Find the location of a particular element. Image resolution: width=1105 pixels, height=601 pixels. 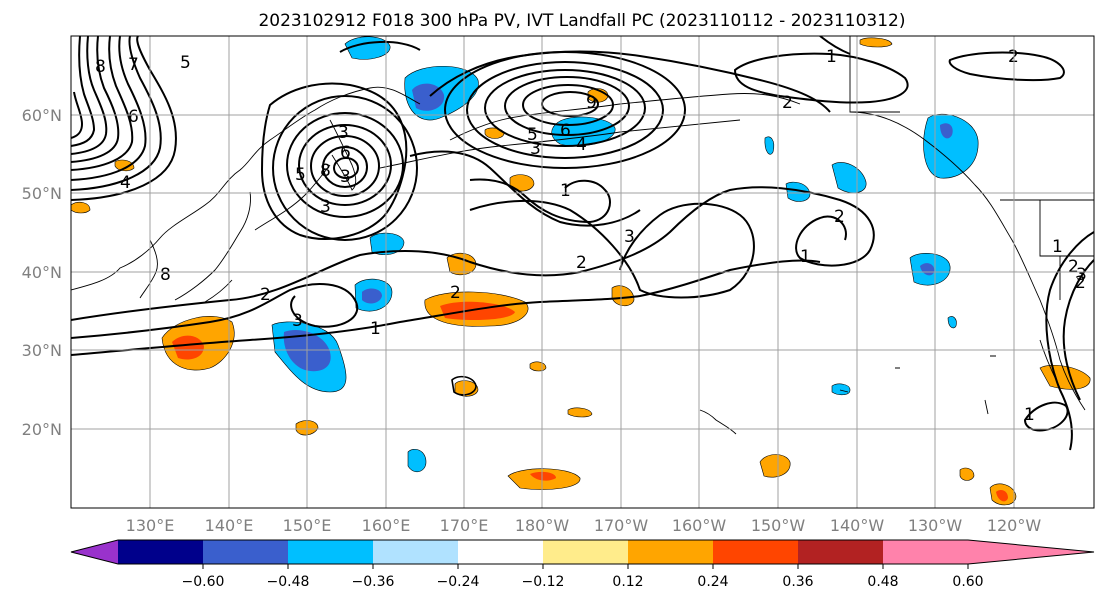

latitude-labels: 60°N 50°N 40°N 30°N 20°N is located at coordinates (42, 272).